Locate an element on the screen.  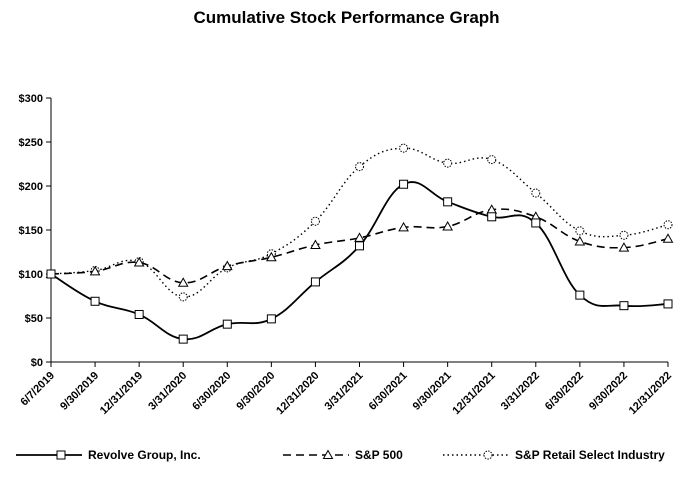
x-tick-label: 3/31/2021 is located at coordinates (344, 391).